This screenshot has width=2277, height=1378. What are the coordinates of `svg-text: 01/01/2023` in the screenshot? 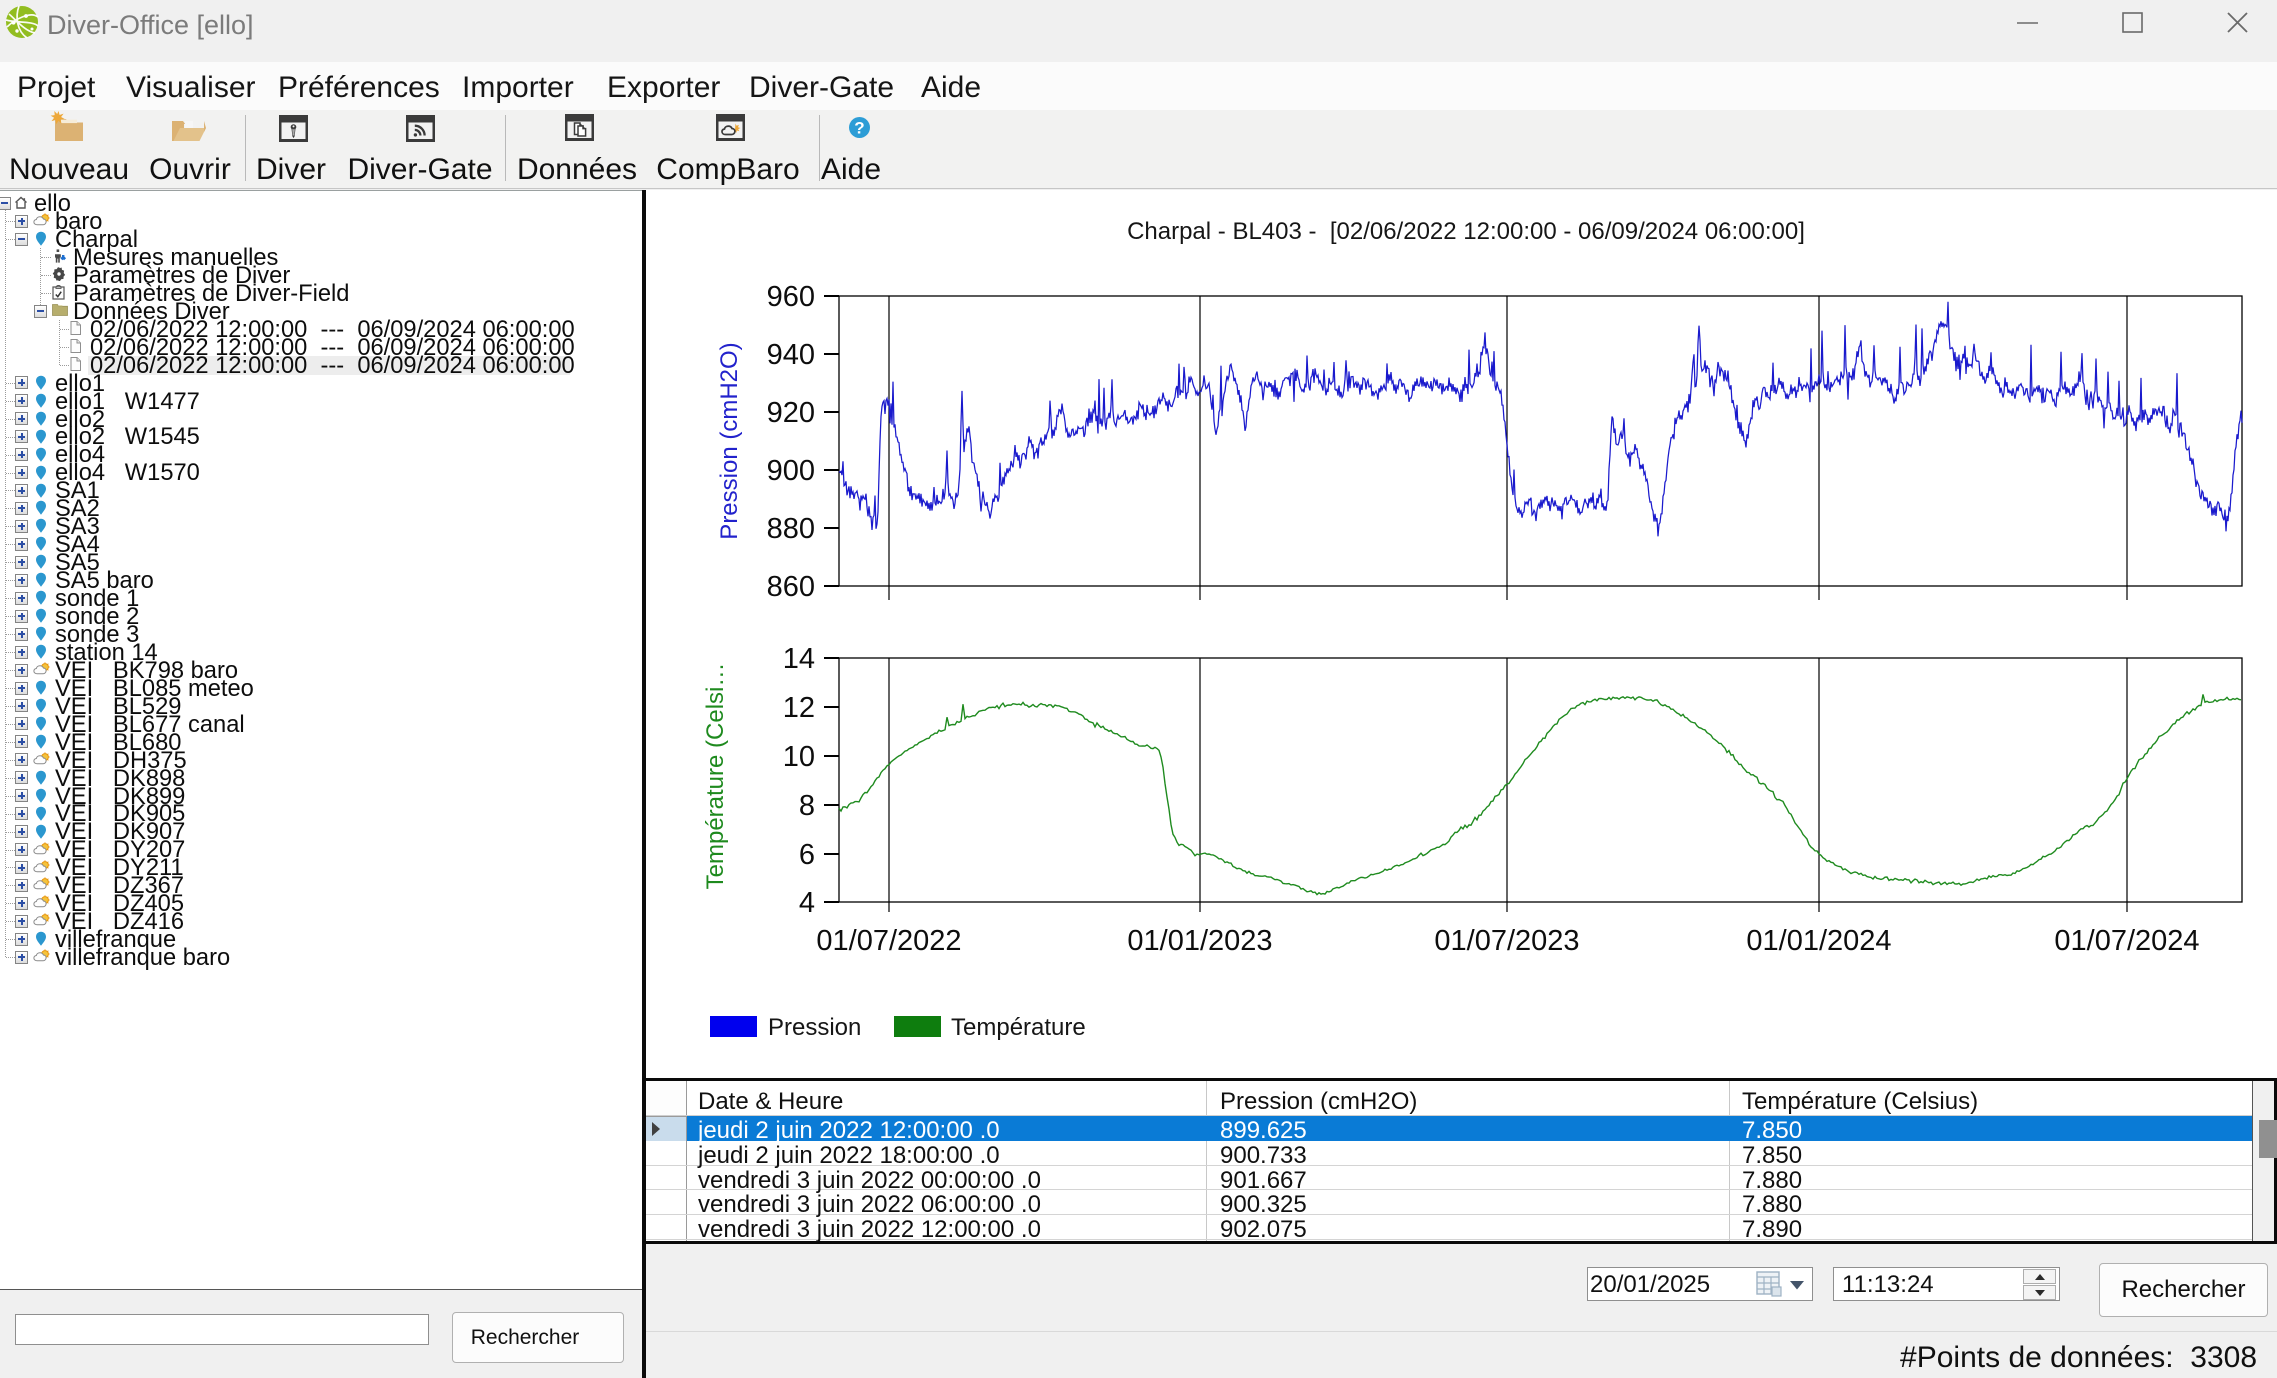 It's located at (1199, 941).